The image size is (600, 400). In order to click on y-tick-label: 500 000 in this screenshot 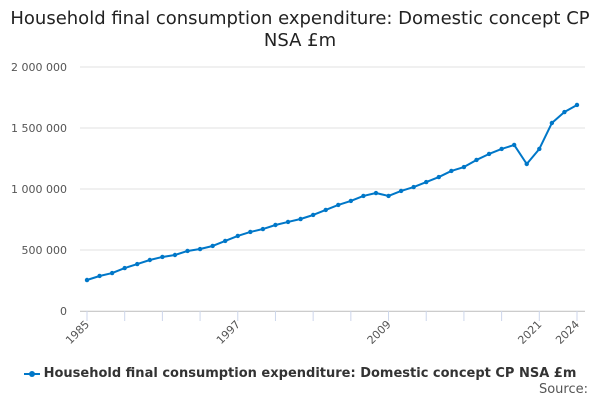, I will do `click(45, 250)`.